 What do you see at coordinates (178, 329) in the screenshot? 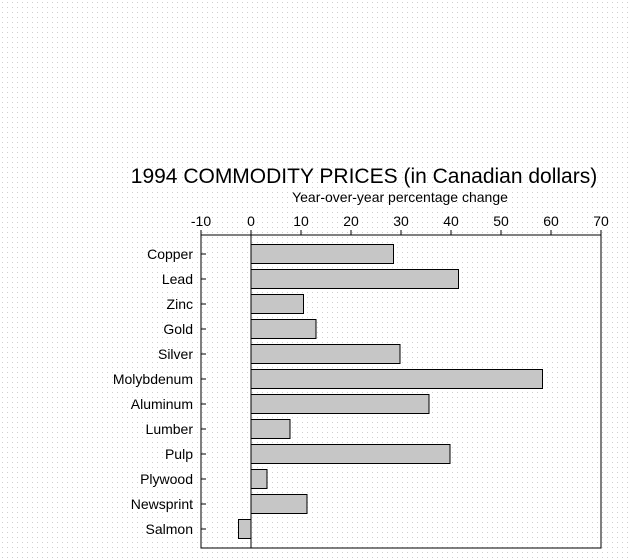
I see `category-label: Gold` at bounding box center [178, 329].